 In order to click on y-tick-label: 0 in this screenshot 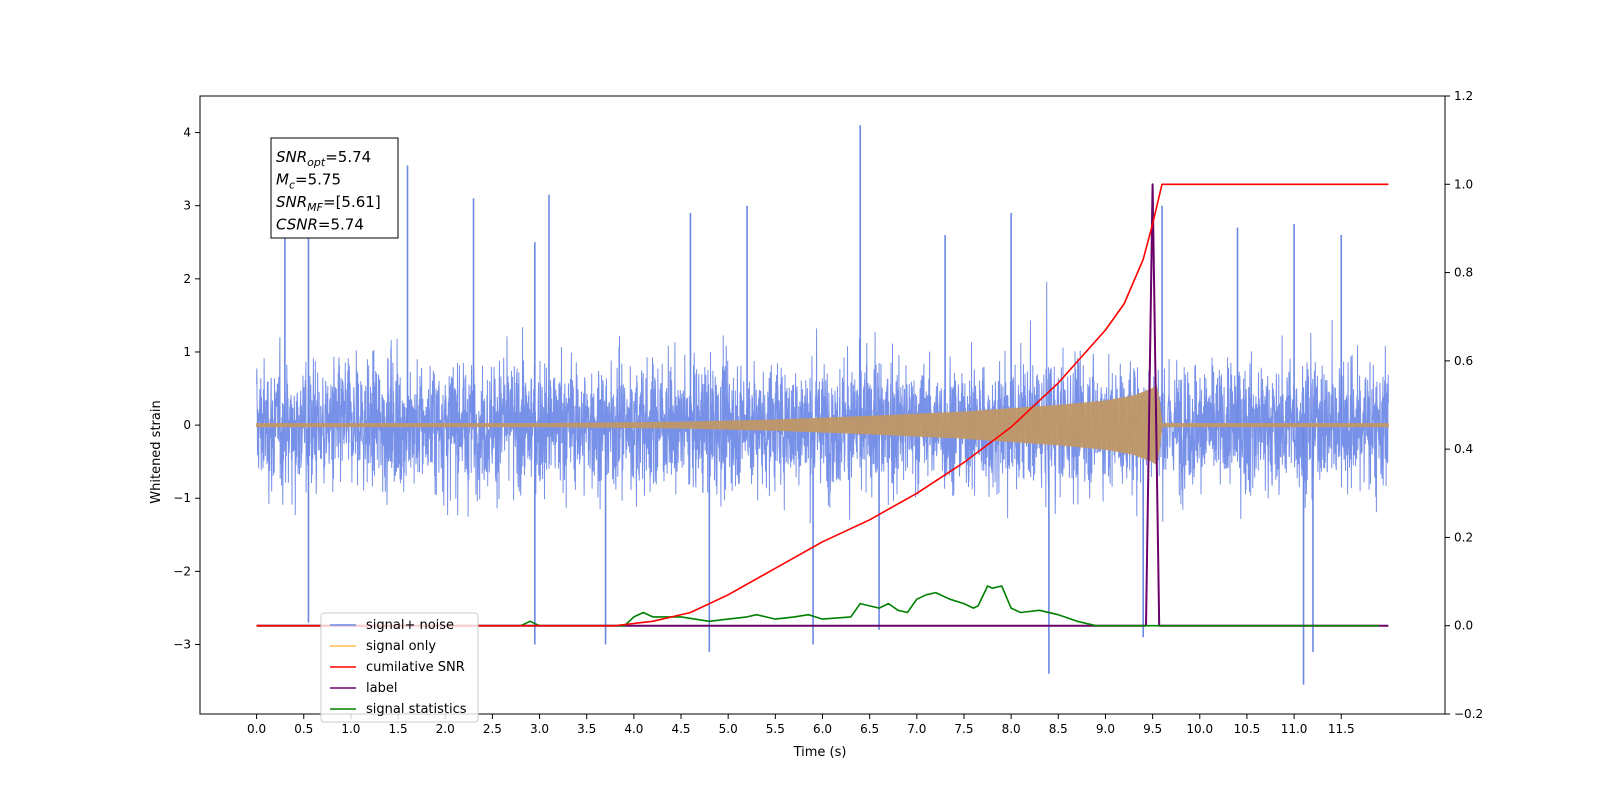, I will do `click(187, 425)`.